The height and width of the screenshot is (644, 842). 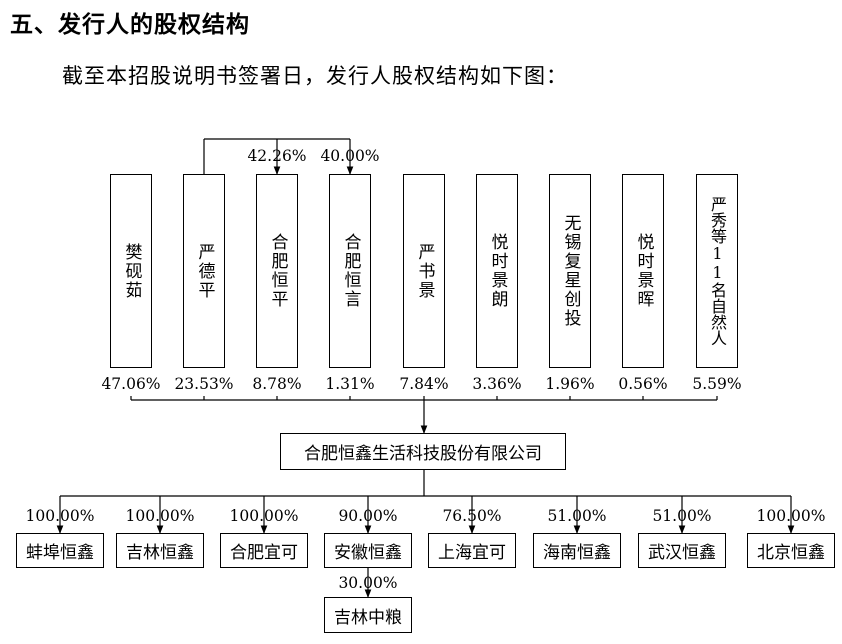 I want to click on subsidiary-box: 安徽恒鑫, so click(x=368, y=550).